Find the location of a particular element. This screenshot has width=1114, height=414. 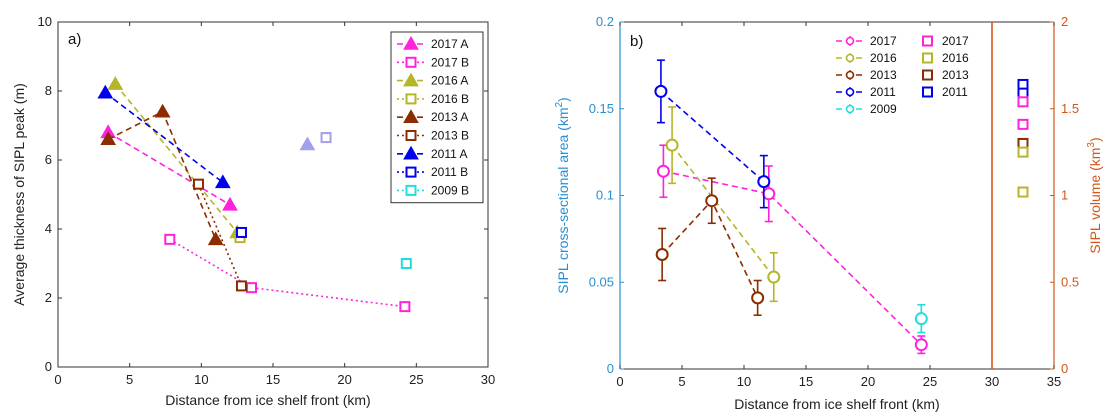

volume-marker-2013 is located at coordinates (1023, 143).